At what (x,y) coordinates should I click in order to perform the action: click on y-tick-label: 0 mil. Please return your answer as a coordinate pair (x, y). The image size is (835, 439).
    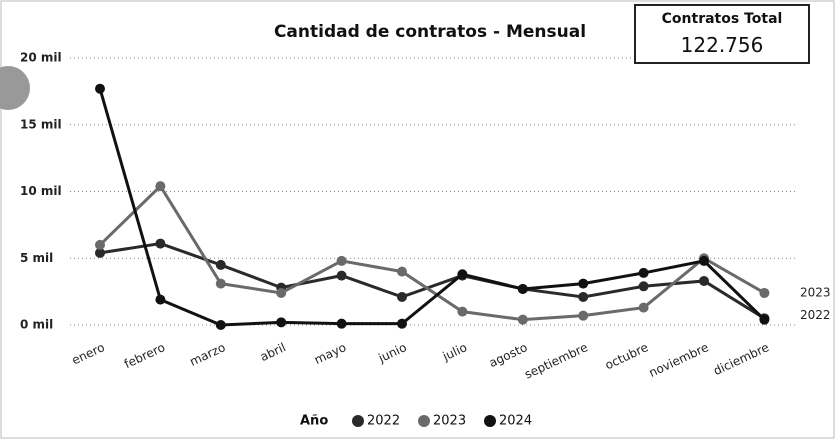
    Looking at the image, I should click on (36, 325).